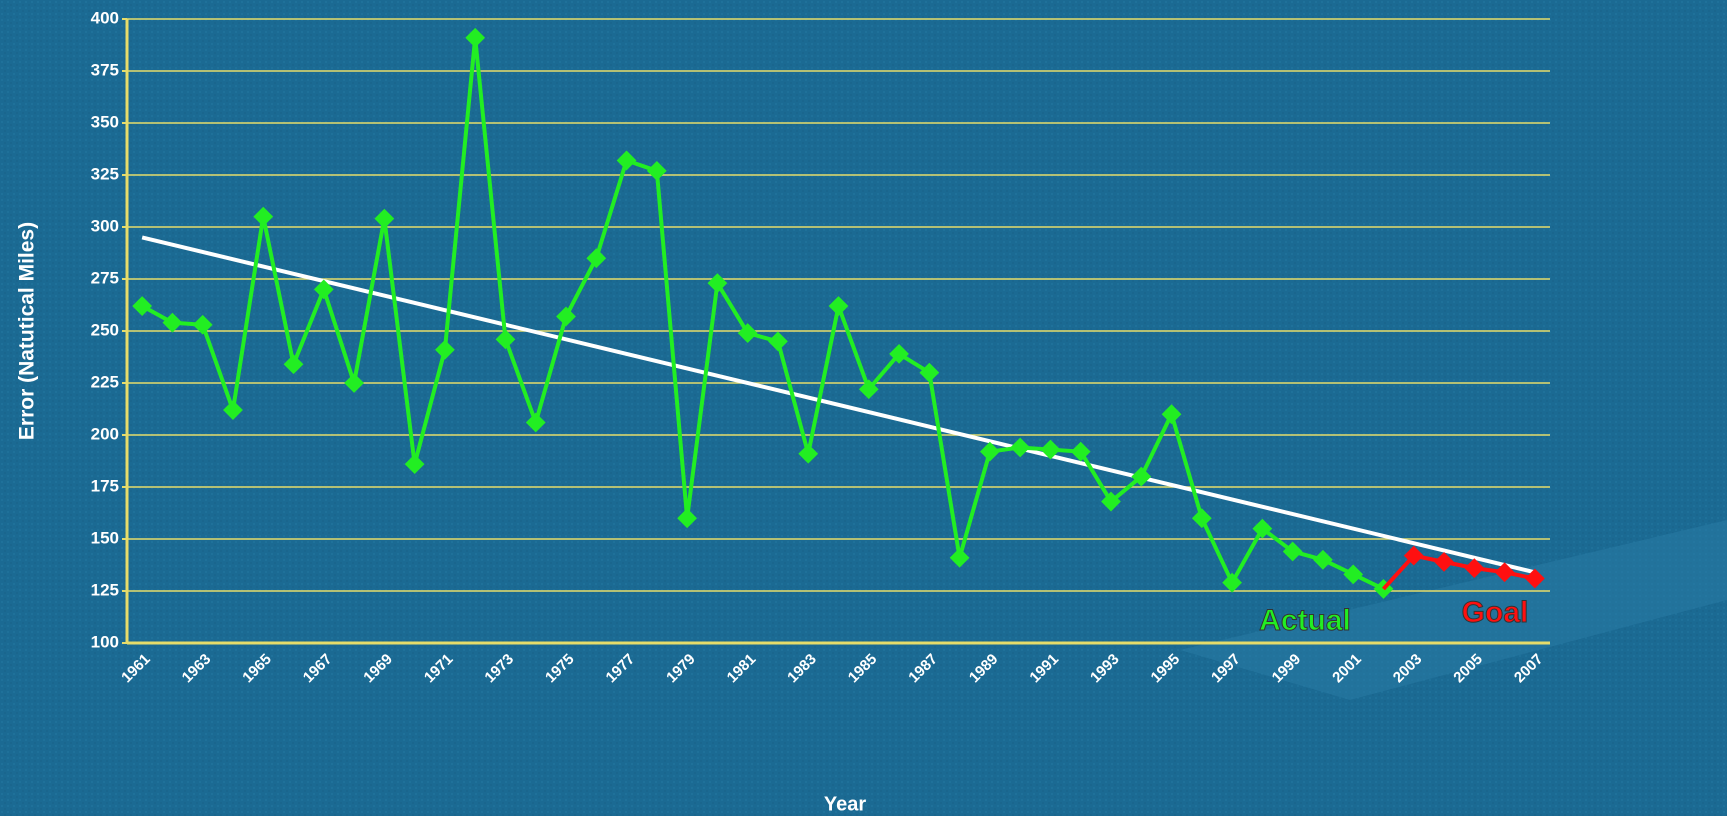  What do you see at coordinates (1495, 612) in the screenshot?
I see `annotation: Goal` at bounding box center [1495, 612].